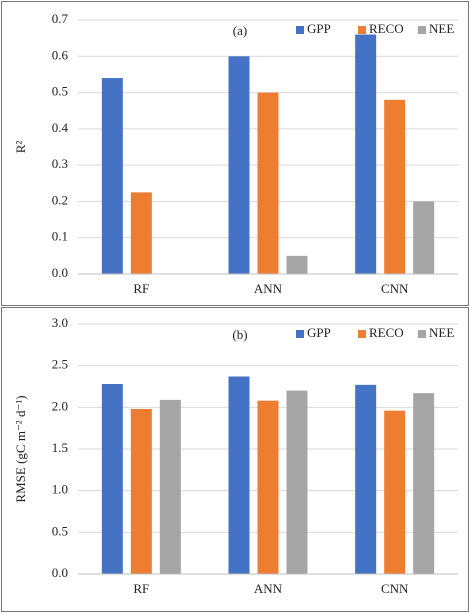  What do you see at coordinates (60, 127) in the screenshot?
I see `y-tick-label: 0.4` at bounding box center [60, 127].